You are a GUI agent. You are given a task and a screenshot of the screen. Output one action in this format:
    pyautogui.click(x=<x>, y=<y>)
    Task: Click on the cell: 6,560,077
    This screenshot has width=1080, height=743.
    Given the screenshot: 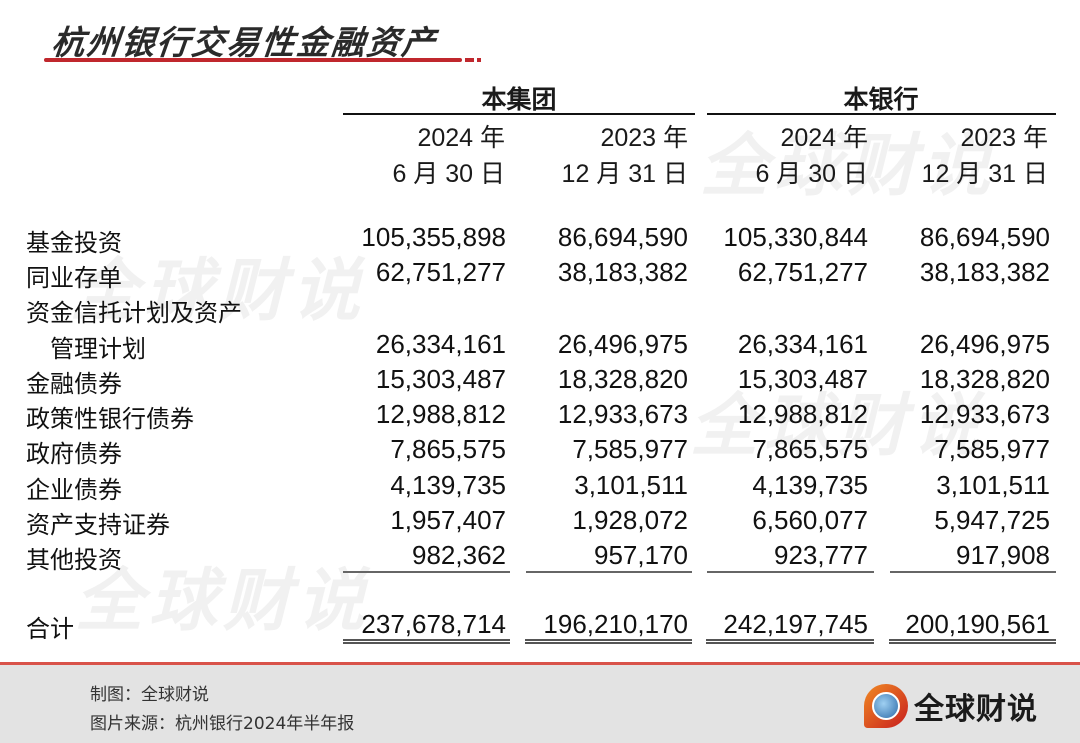 What is the action you would take?
    pyautogui.click(x=810, y=520)
    